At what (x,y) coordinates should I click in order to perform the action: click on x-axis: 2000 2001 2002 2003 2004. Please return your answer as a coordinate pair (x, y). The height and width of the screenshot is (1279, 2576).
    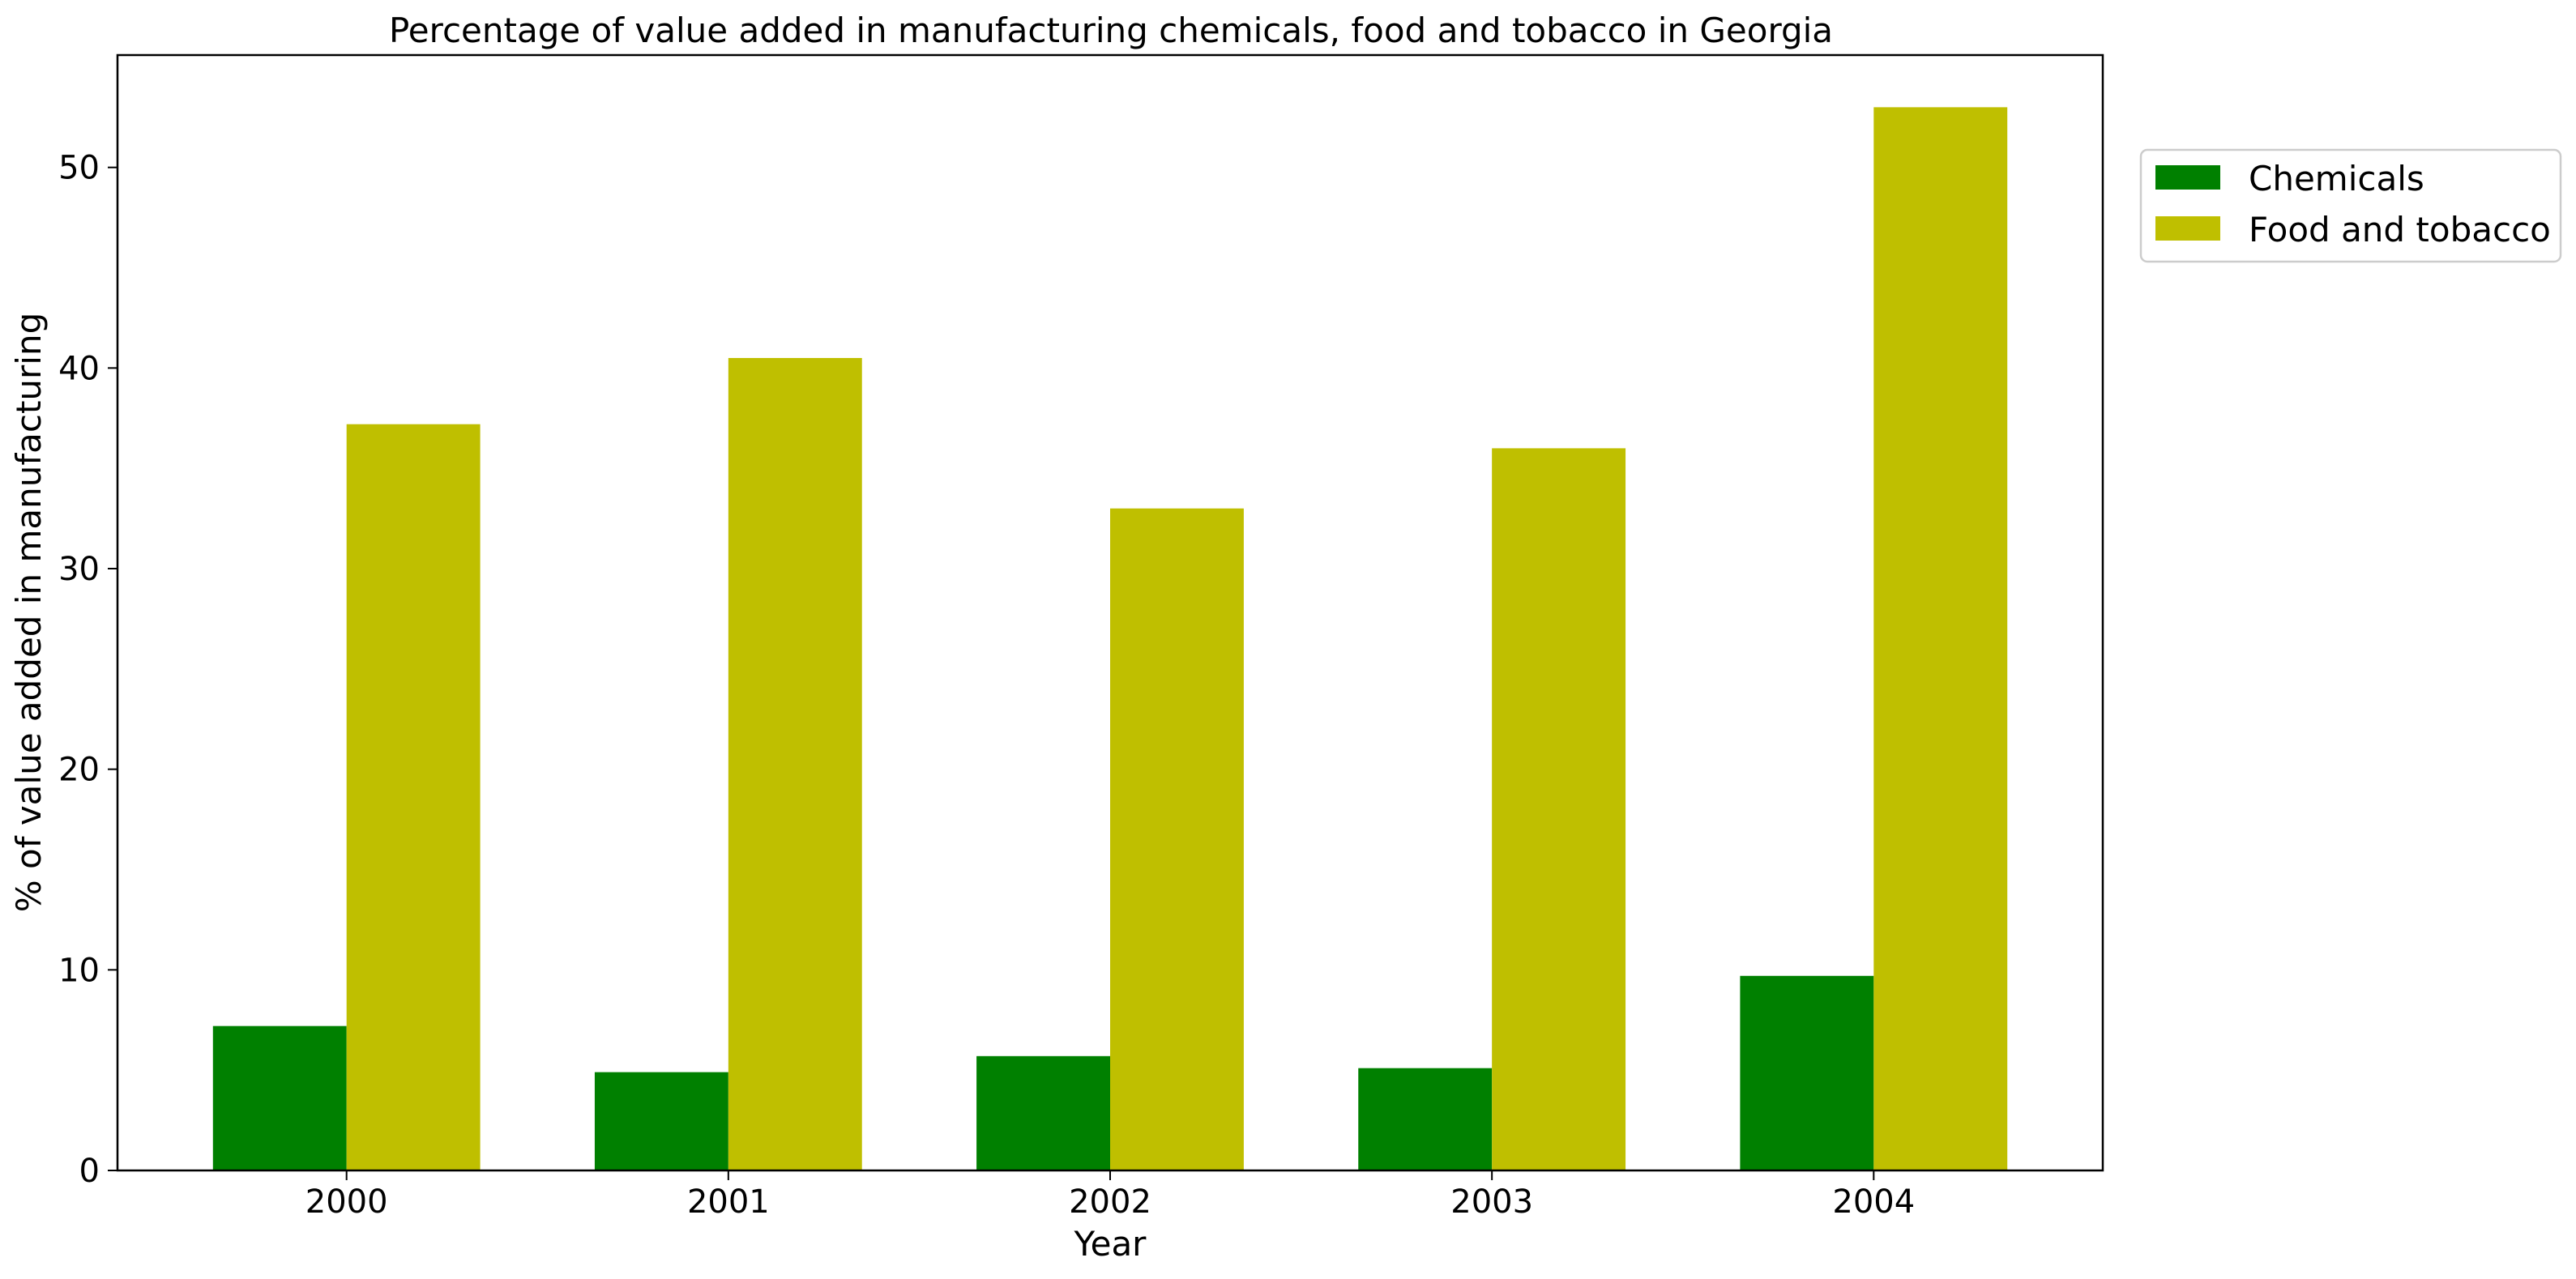
    Looking at the image, I should click on (1110, 1195).